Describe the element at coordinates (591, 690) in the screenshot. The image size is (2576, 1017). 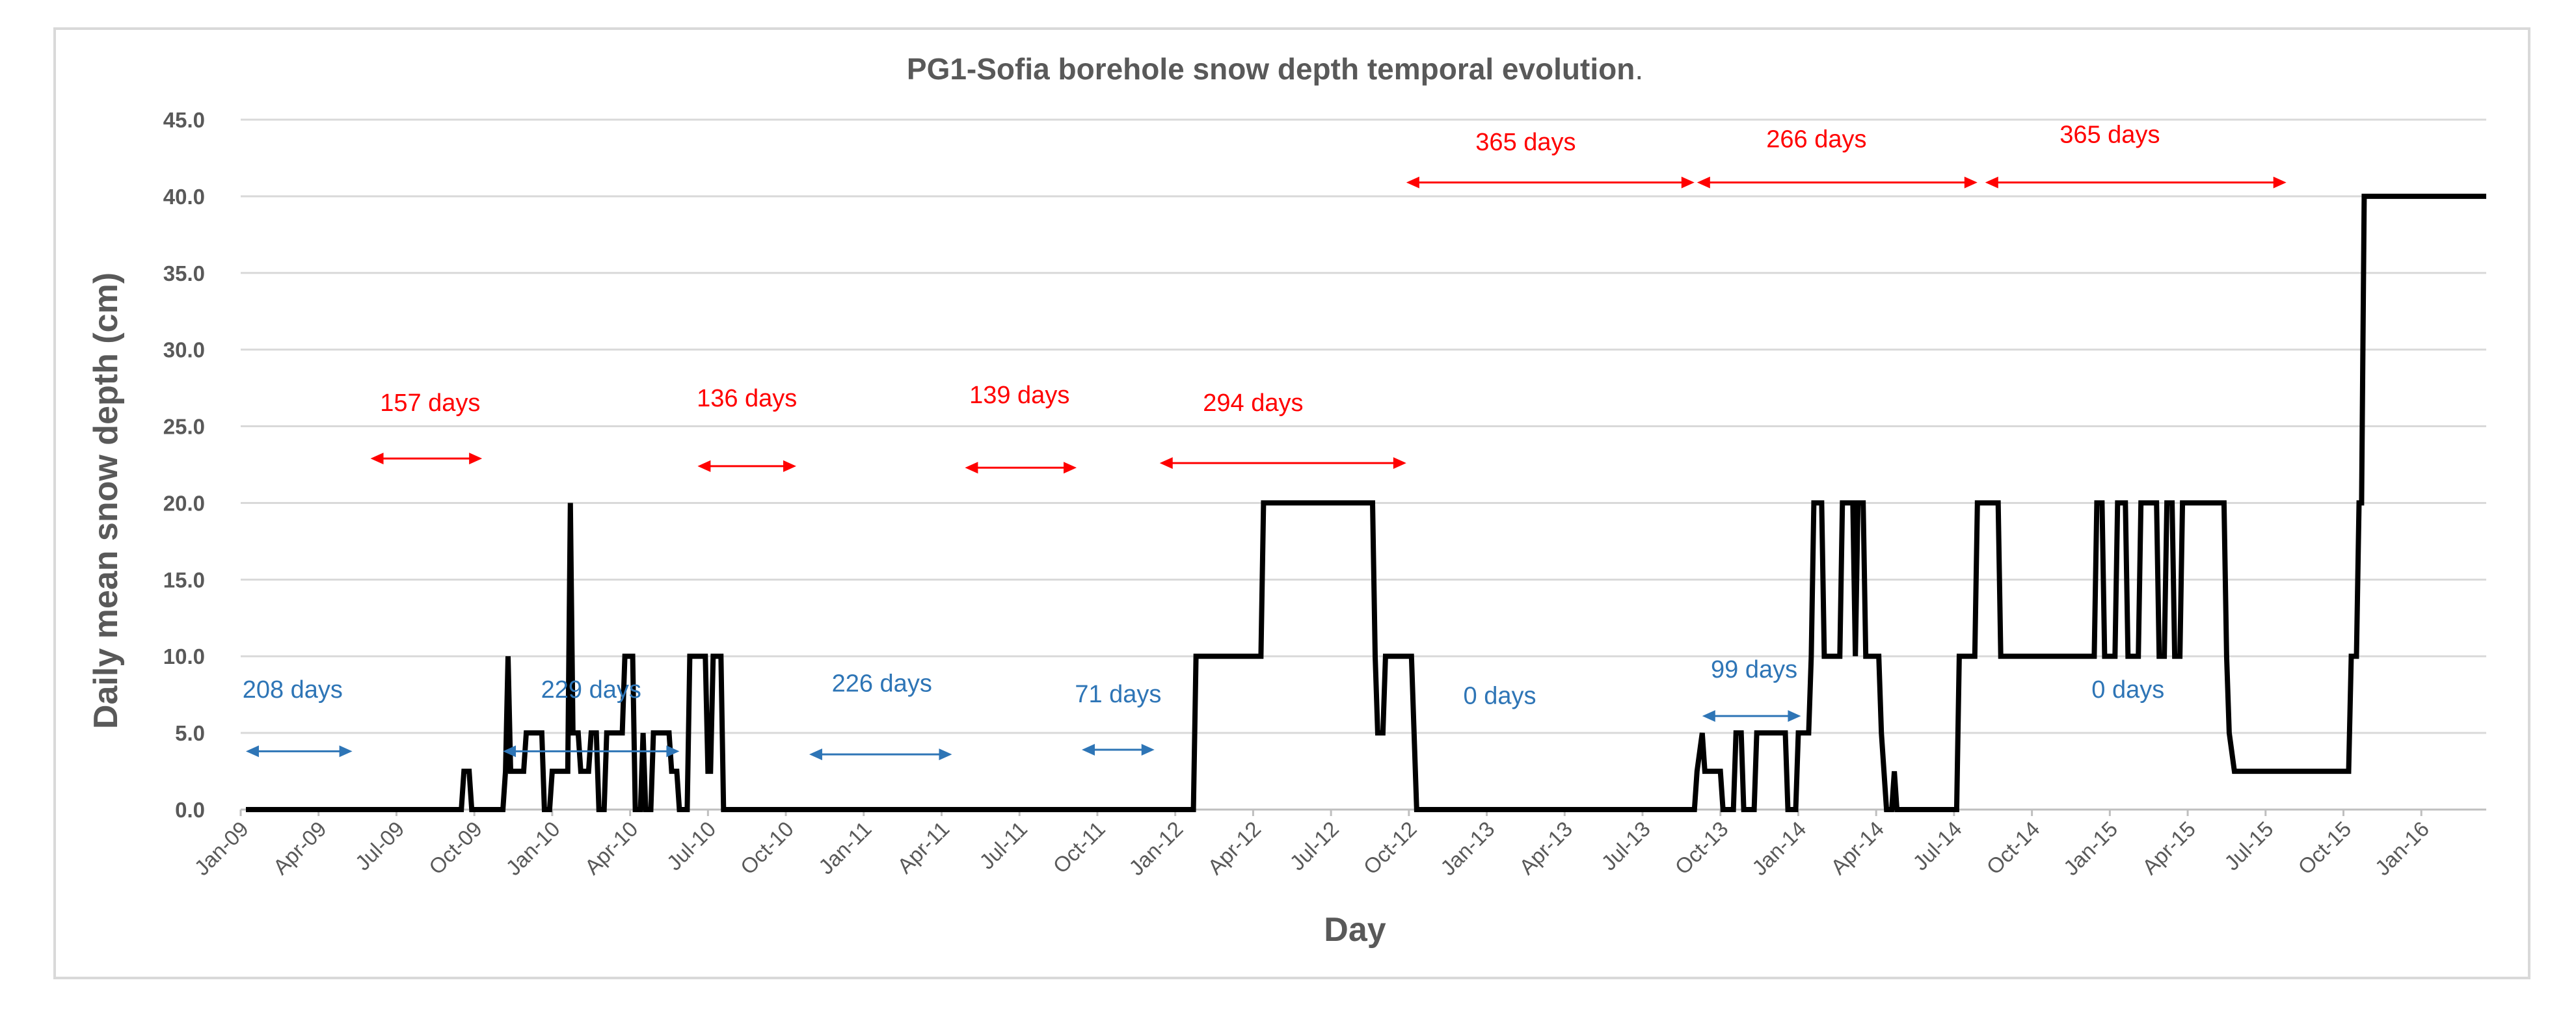
I see `annotation-label: 229 days` at that location.